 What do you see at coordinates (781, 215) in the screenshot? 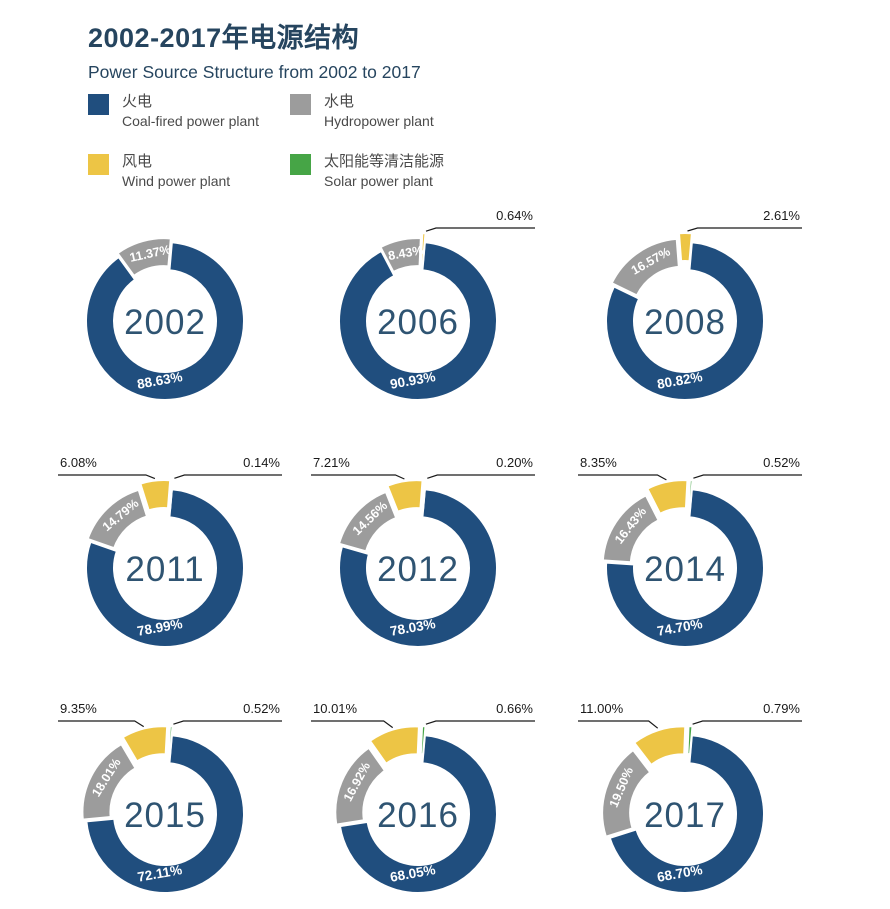
I see `callout-label-wind: 2.61%` at bounding box center [781, 215].